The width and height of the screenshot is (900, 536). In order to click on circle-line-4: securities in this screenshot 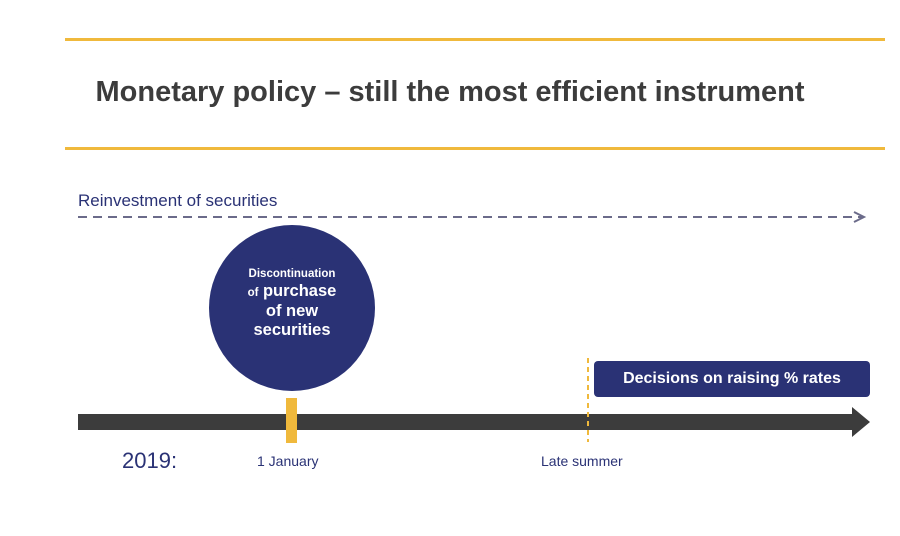, I will do `click(292, 330)`.